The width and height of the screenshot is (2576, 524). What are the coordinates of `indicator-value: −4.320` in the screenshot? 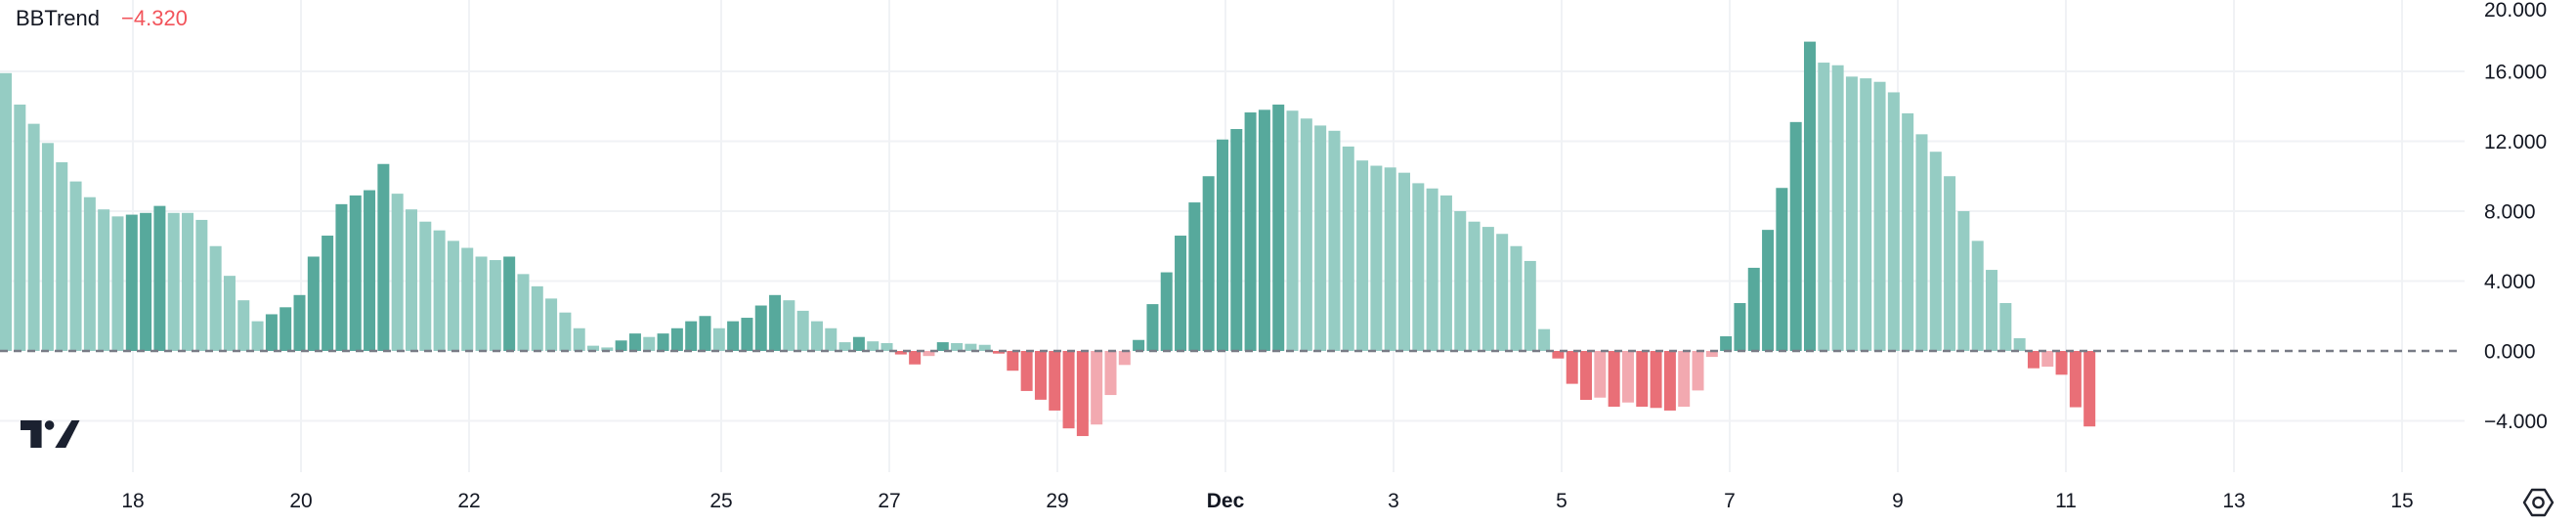 It's located at (154, 18).